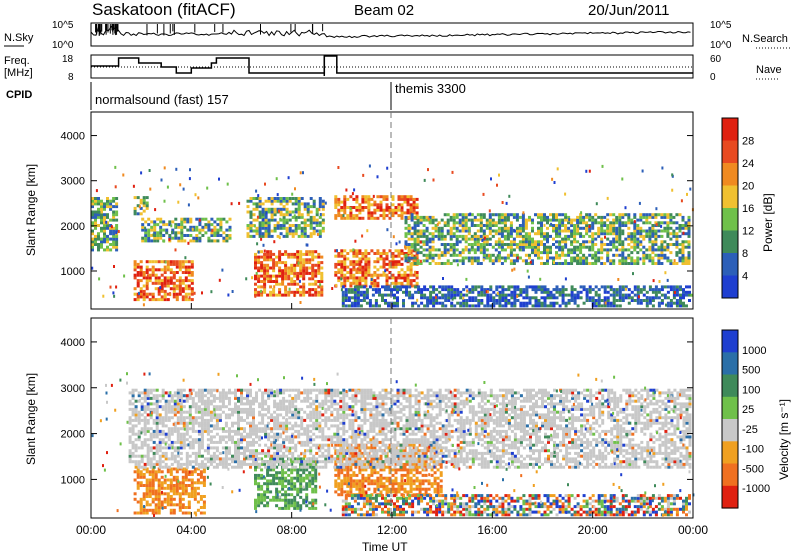  Describe the element at coordinates (68, 59) in the screenshot. I see `freq-tick-top: 18` at that location.